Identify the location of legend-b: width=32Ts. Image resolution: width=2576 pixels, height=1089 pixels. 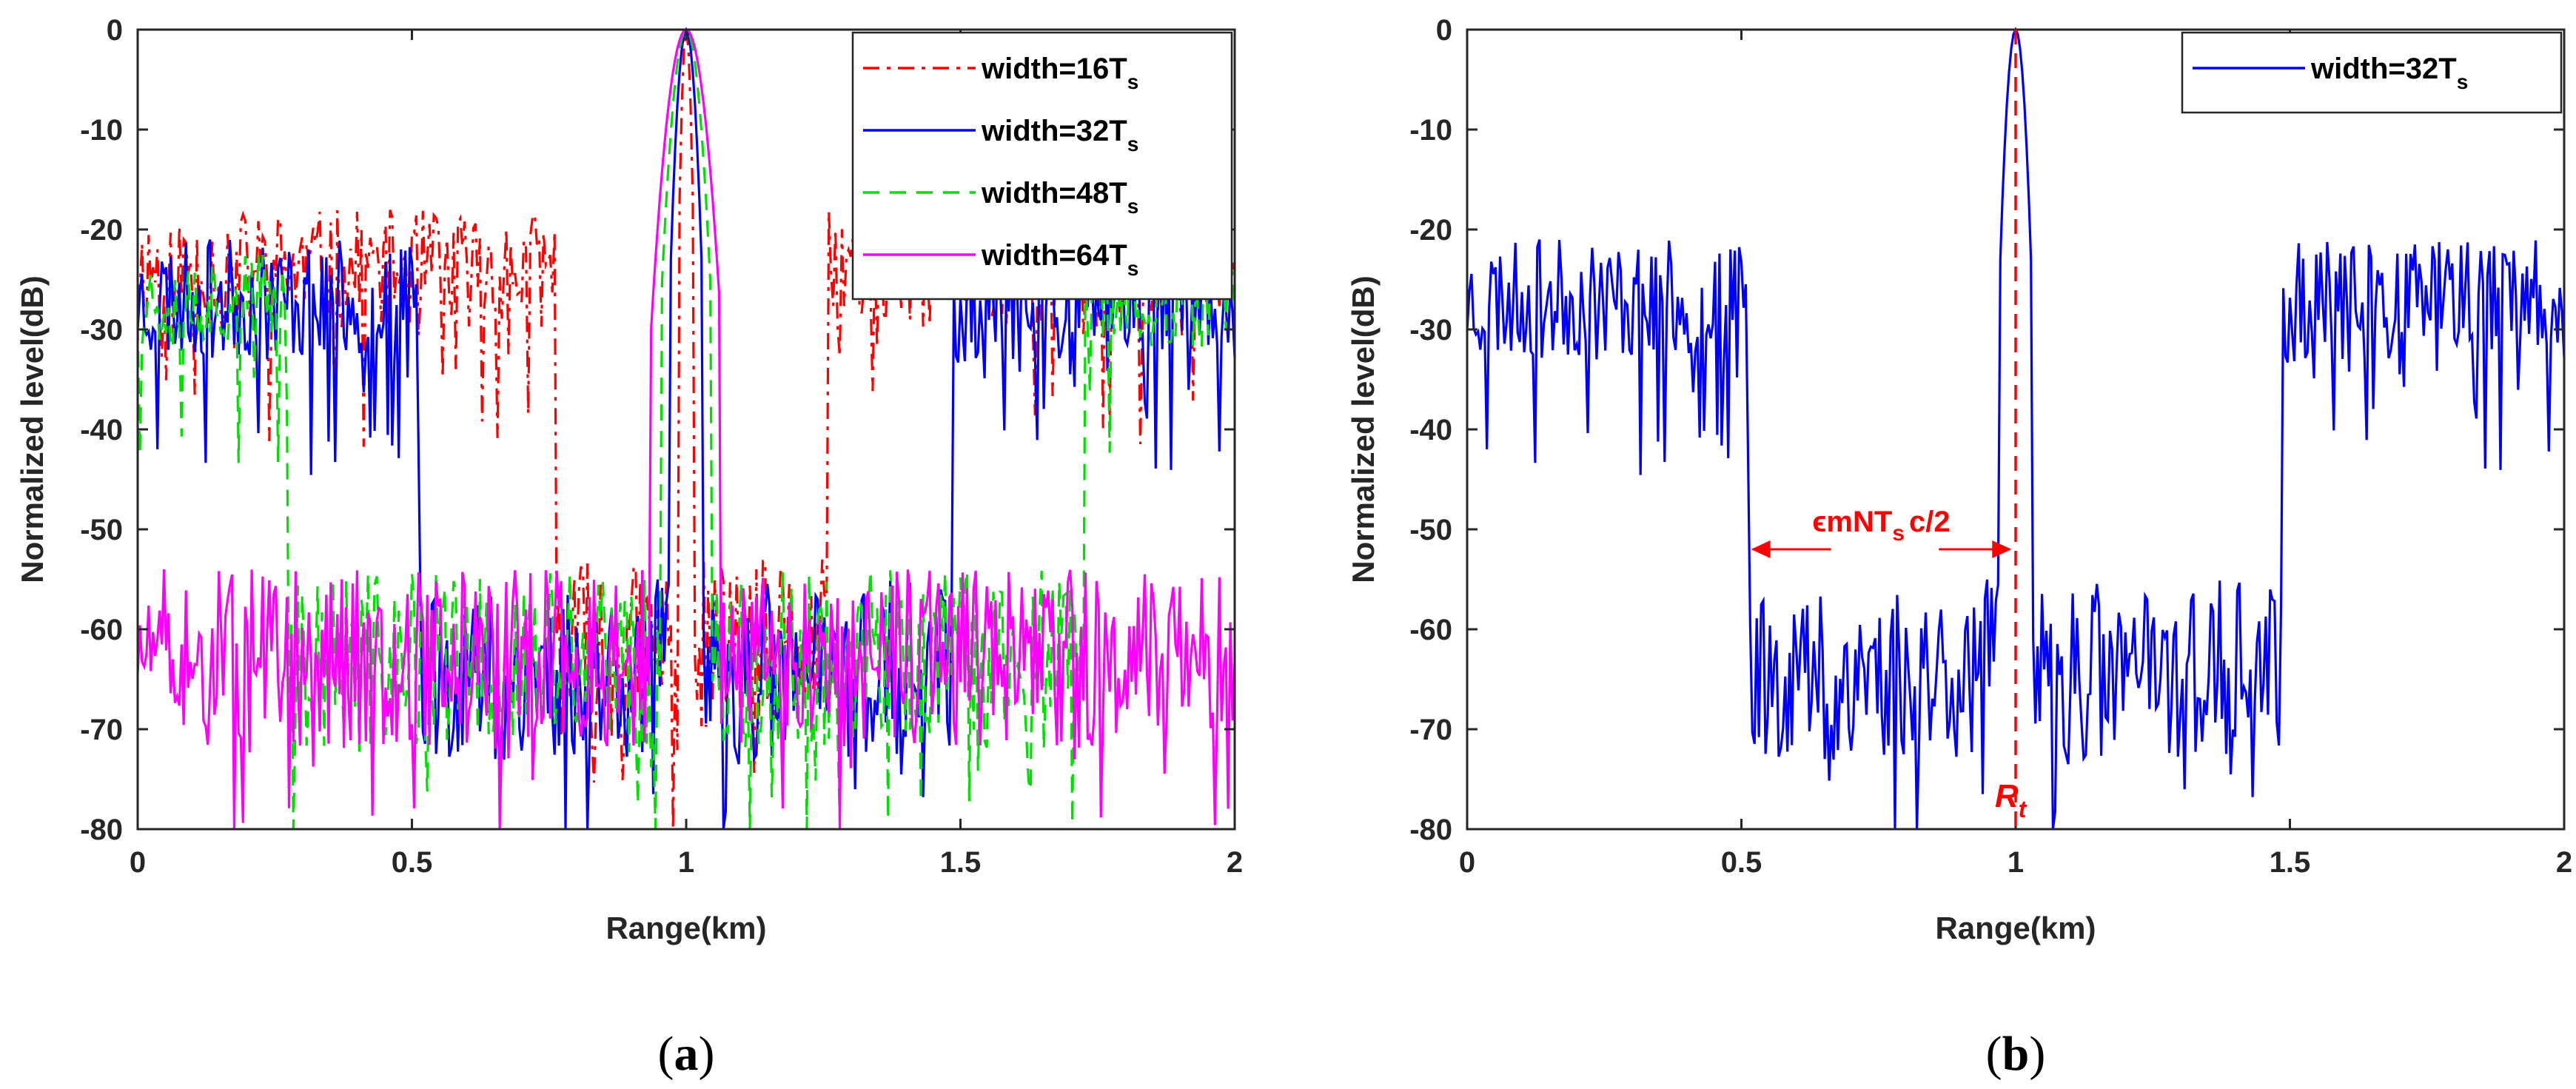
(2372, 72).